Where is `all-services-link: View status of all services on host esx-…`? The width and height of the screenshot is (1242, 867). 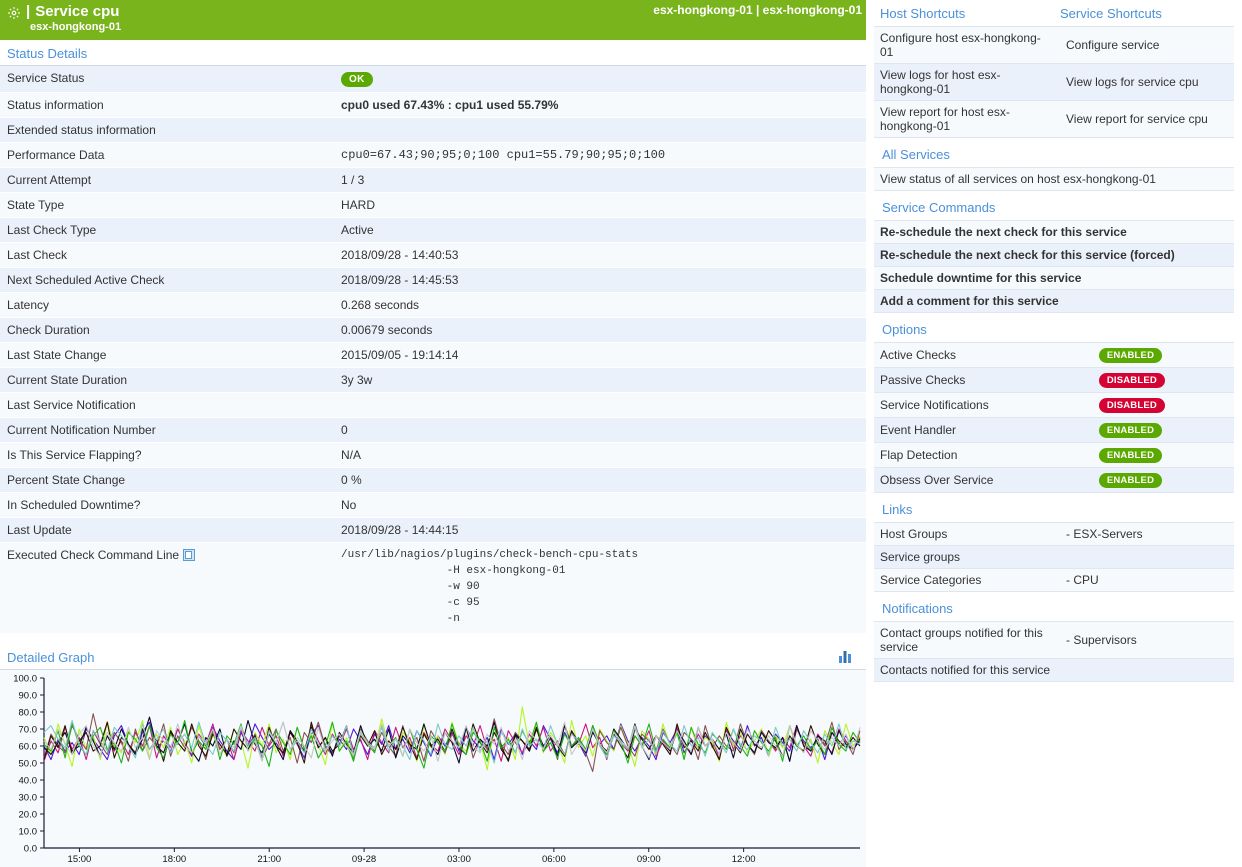
all-services-link: View status of all services on host esx-… is located at coordinates (1054, 179).